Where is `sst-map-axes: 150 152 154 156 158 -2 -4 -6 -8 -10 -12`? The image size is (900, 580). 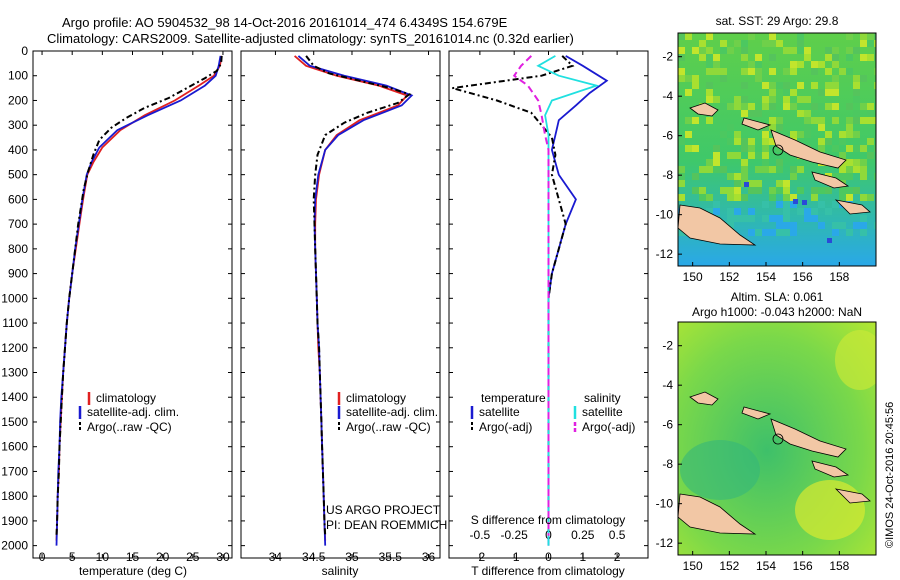
sst-map-axes: 150 152 154 156 158 -2 -4 -6 -8 -10 -12 is located at coordinates (753, 167).